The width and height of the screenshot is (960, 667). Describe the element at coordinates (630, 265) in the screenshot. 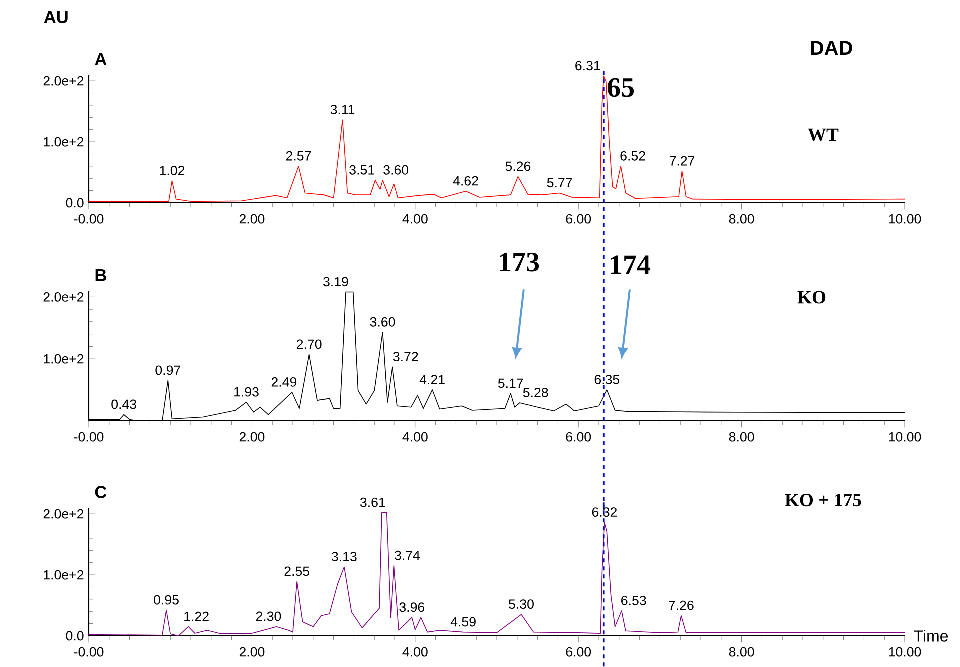

I see `text: 174` at that location.